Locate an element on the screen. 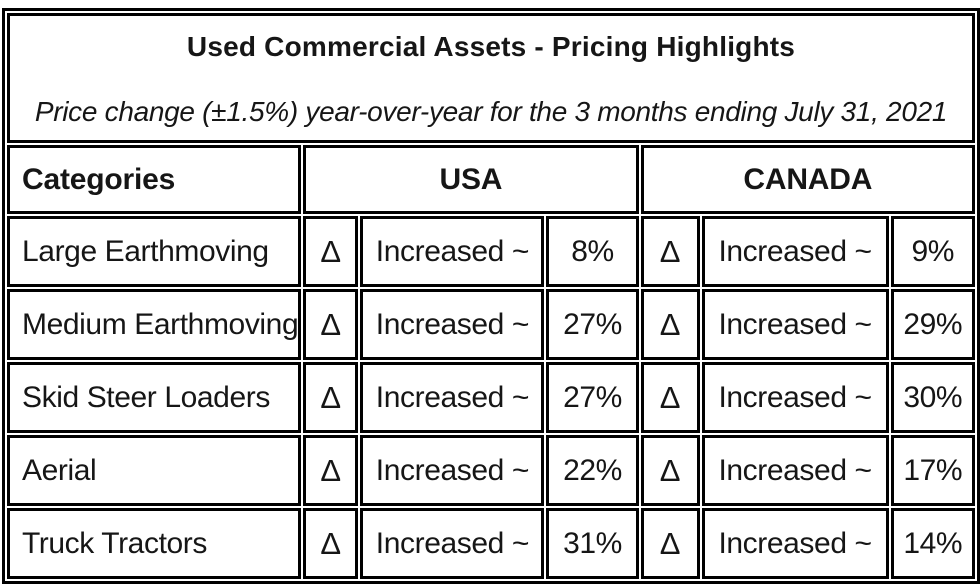  canada-percent-cell: 29% is located at coordinates (932, 324).